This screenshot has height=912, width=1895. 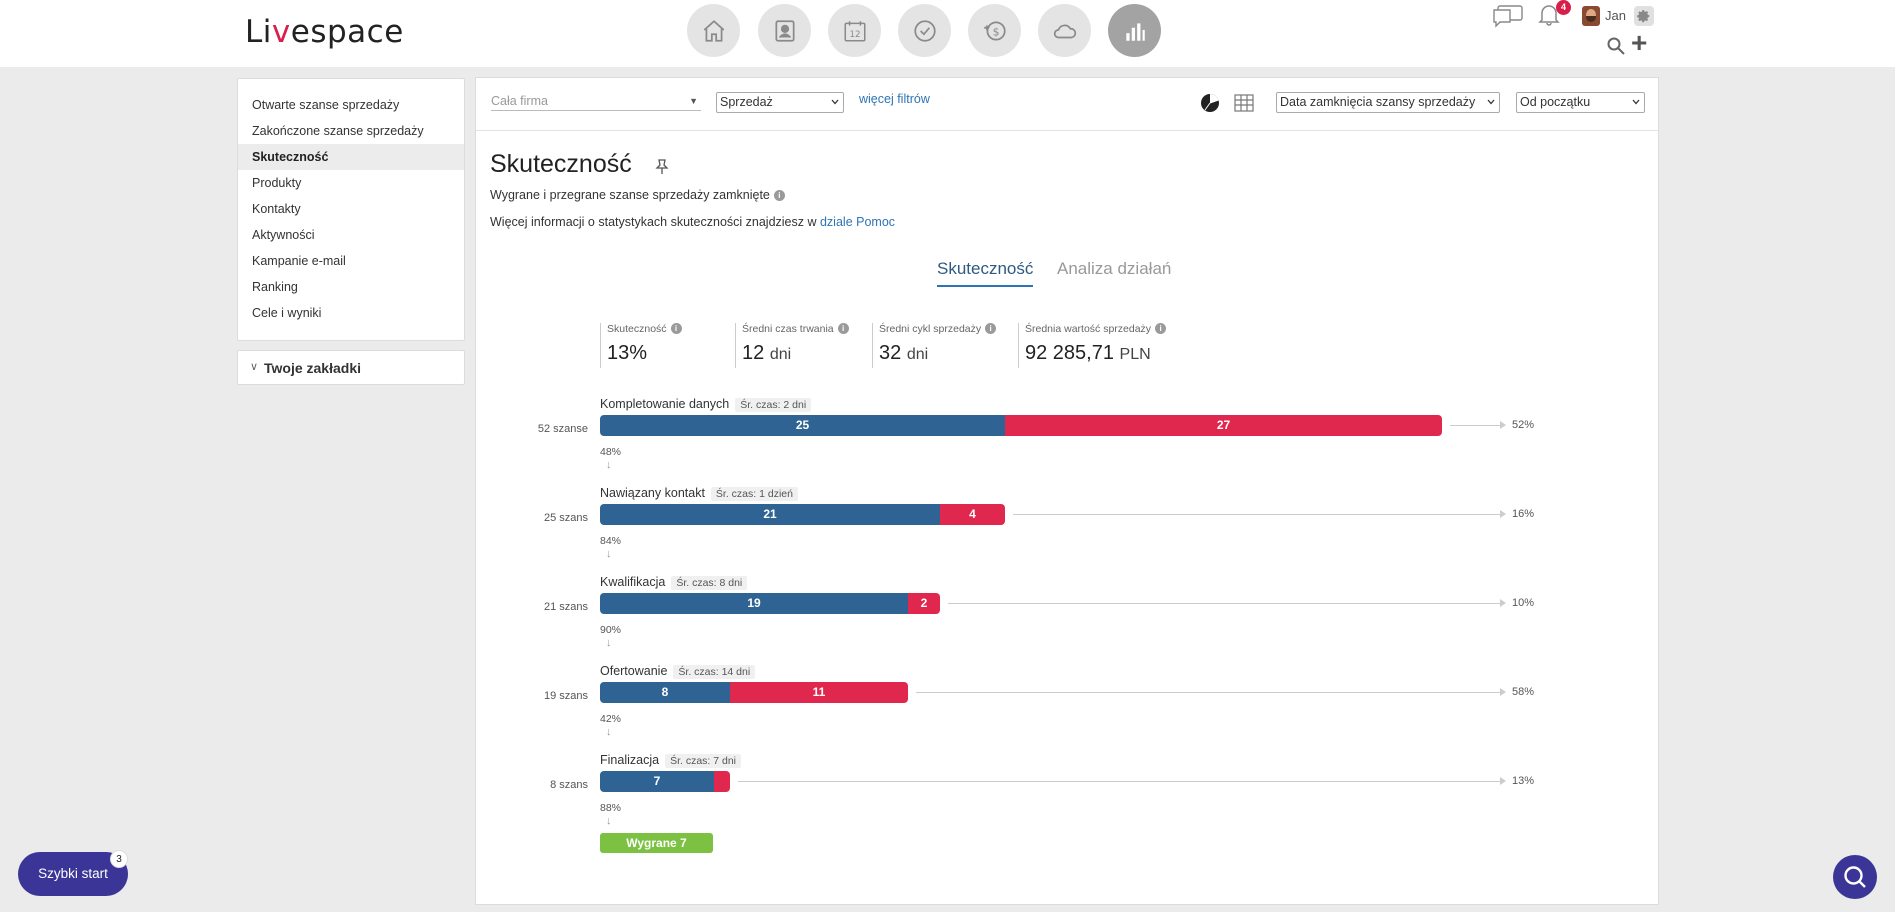 I want to click on stage-lost-segment: 4, so click(x=972, y=514).